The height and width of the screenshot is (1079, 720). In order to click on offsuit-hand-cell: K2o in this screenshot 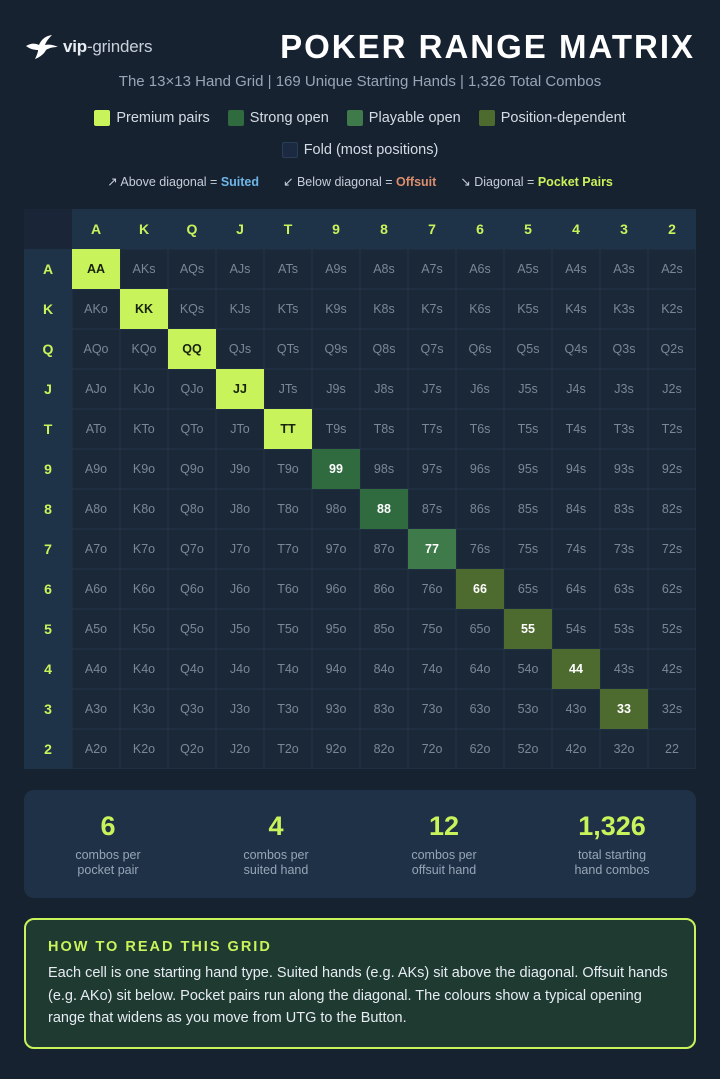, I will do `click(144, 749)`.